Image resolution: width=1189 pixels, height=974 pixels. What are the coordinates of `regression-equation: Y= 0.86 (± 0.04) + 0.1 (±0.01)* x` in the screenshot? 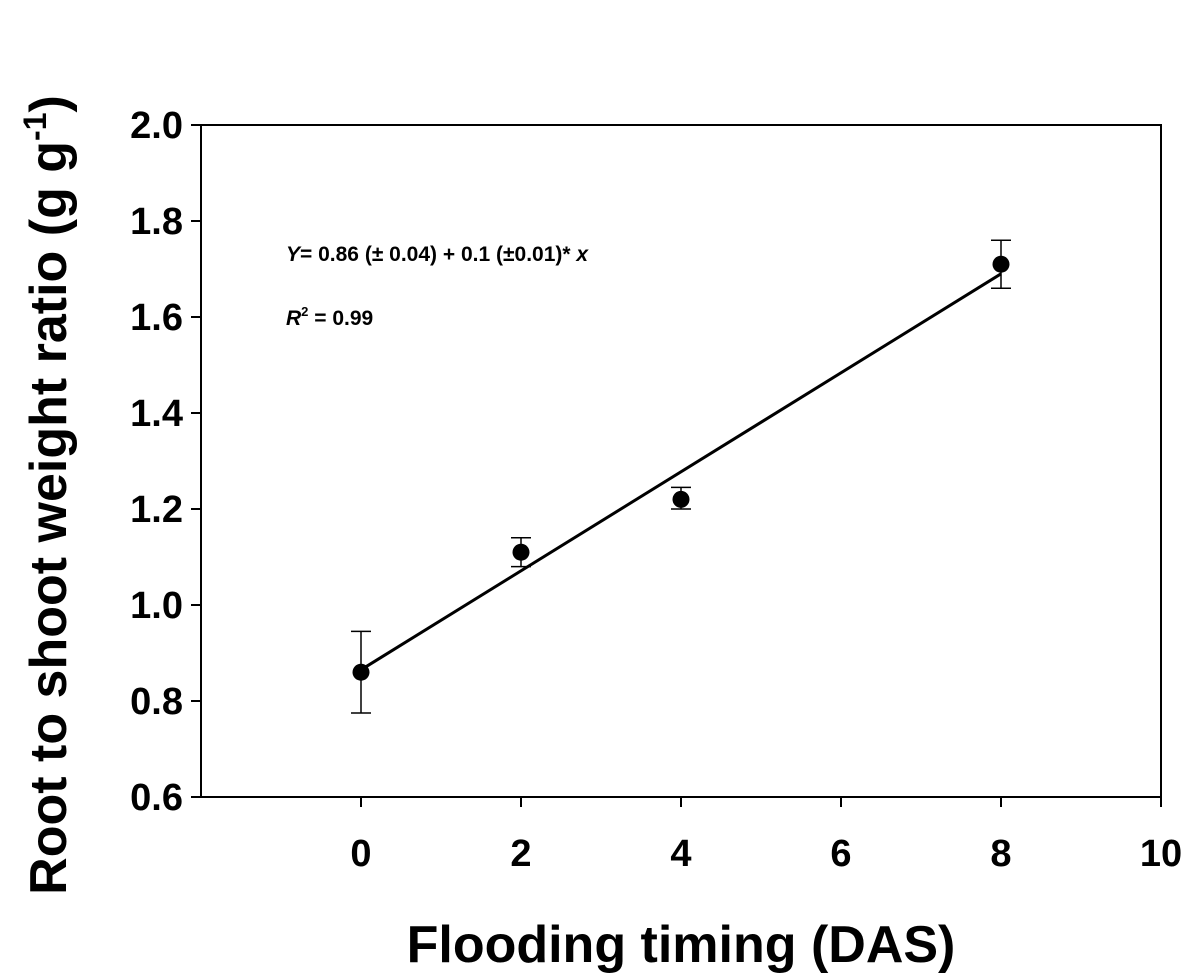 It's located at (437, 254).